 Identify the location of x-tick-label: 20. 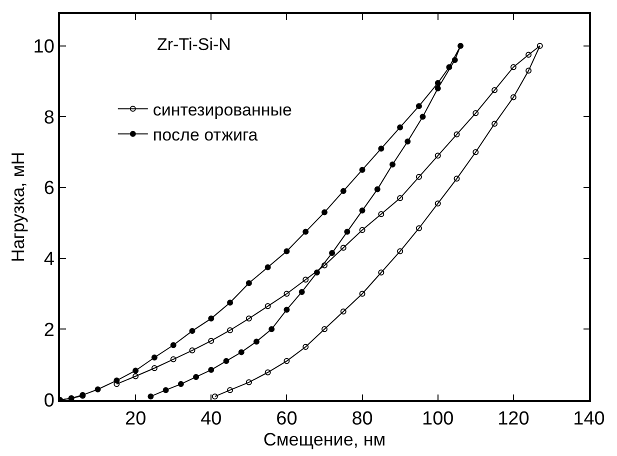
(135, 419).